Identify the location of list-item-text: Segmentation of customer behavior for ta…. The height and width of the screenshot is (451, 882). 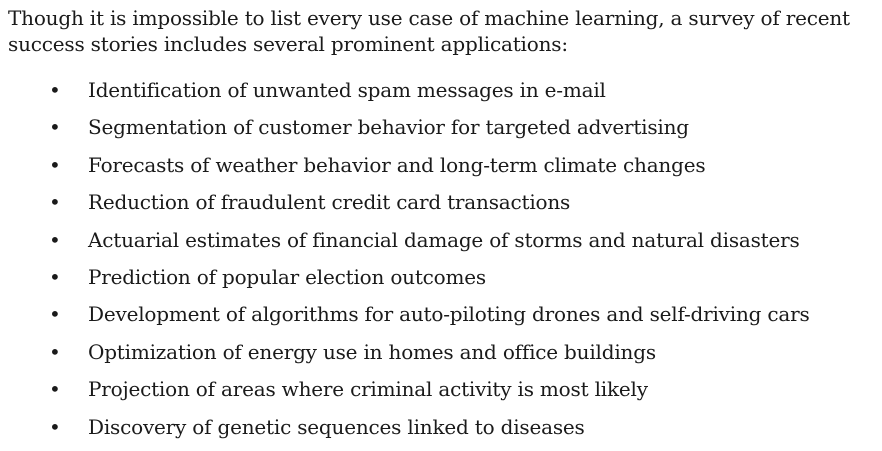
(388, 127).